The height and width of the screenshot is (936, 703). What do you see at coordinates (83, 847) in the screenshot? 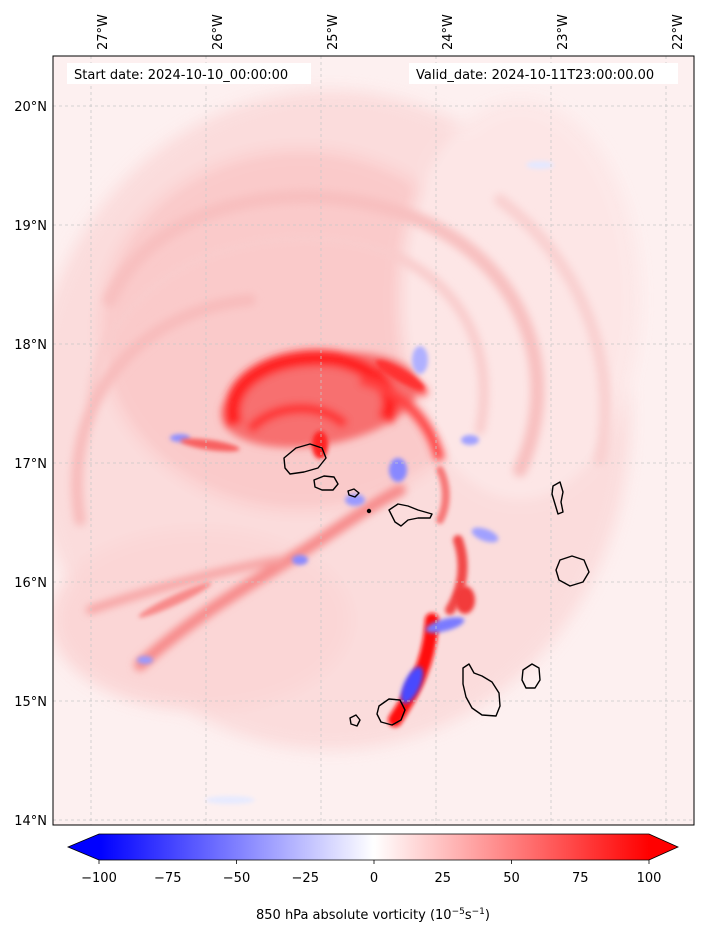
I see `colorbar-min-extend` at bounding box center [83, 847].